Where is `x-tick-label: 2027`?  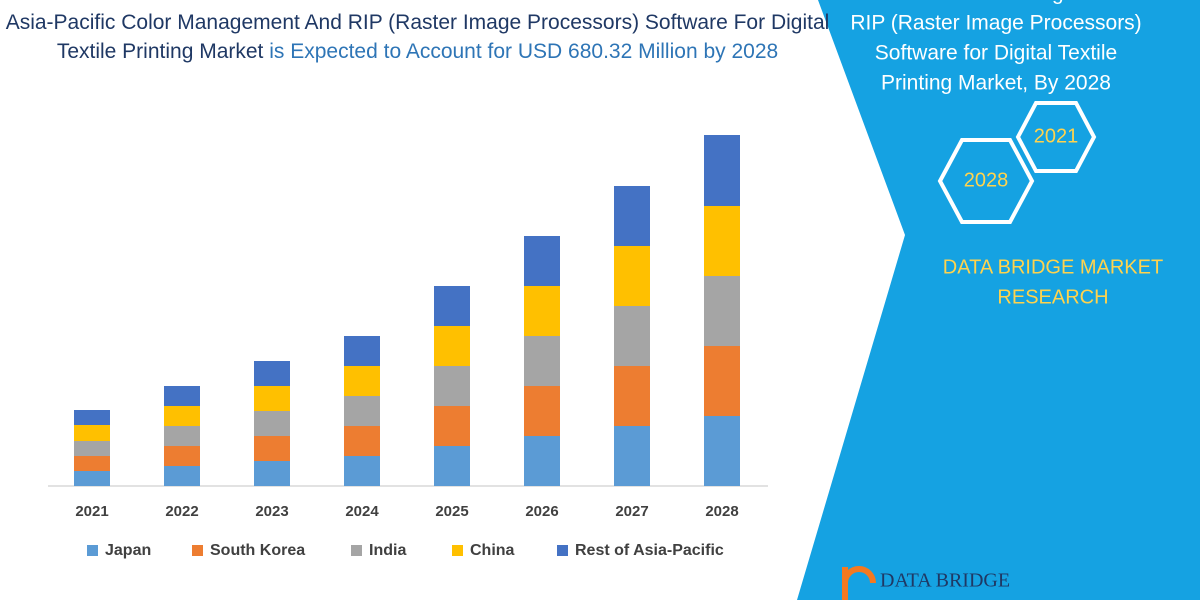
x-tick-label: 2027 is located at coordinates (631, 511).